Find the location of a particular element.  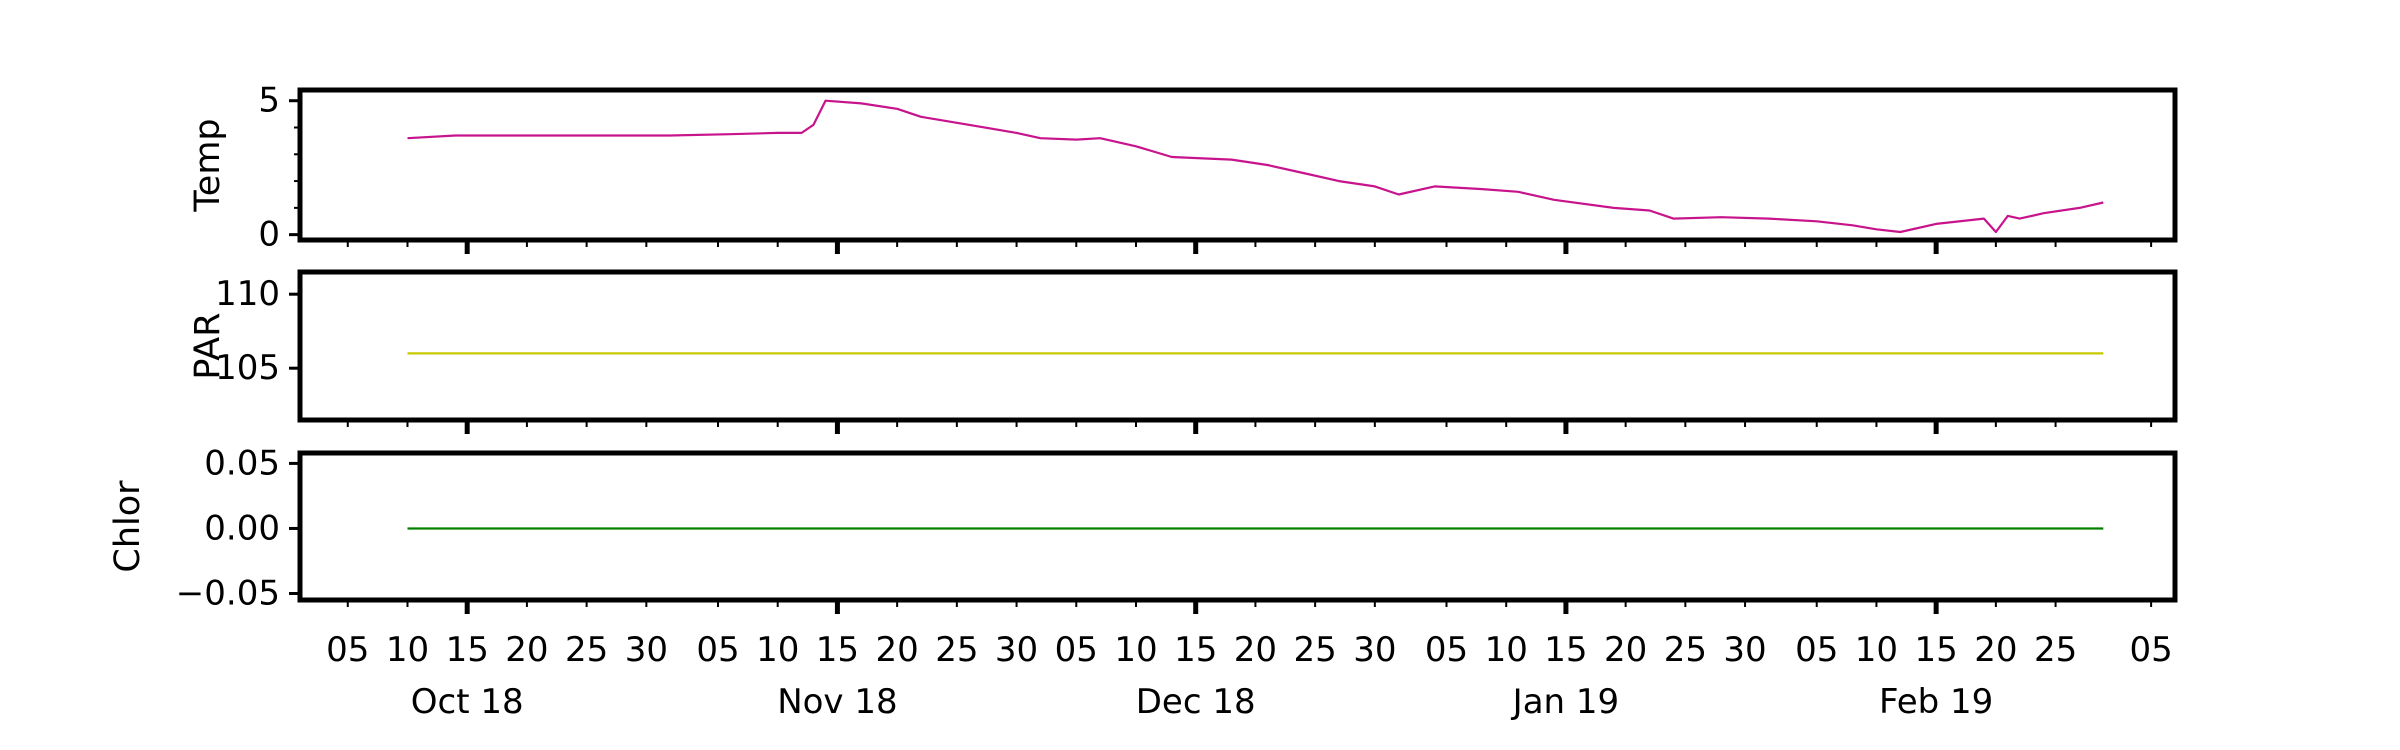

chlor-ytick-label: 0.05 is located at coordinates (242, 463).